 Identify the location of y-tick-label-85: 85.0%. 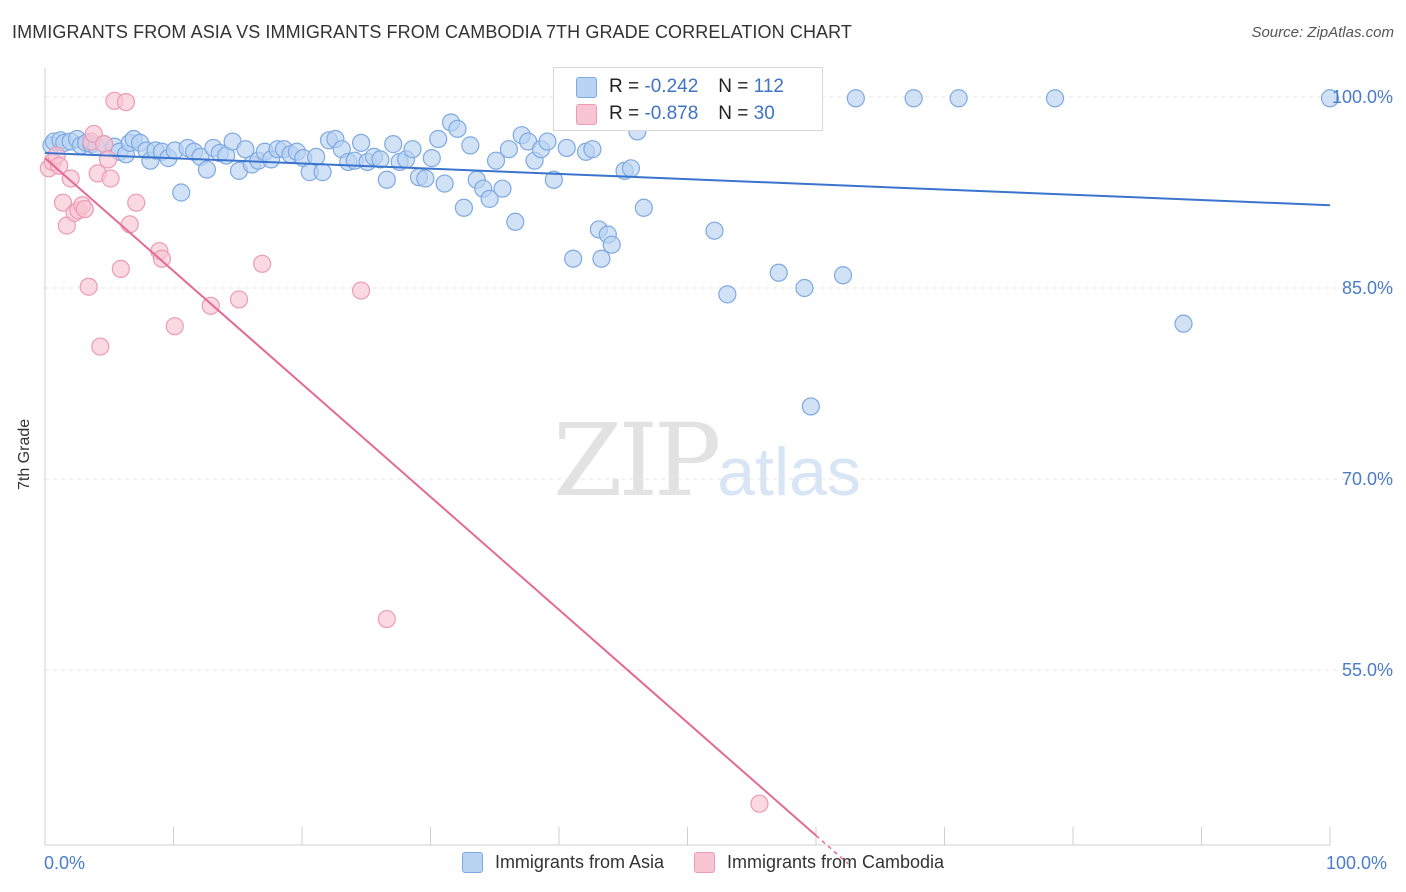
(1367, 288).